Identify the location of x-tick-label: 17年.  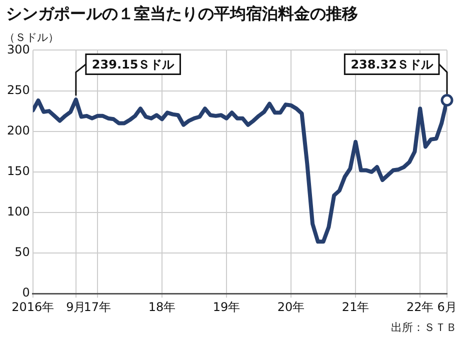
(98, 307).